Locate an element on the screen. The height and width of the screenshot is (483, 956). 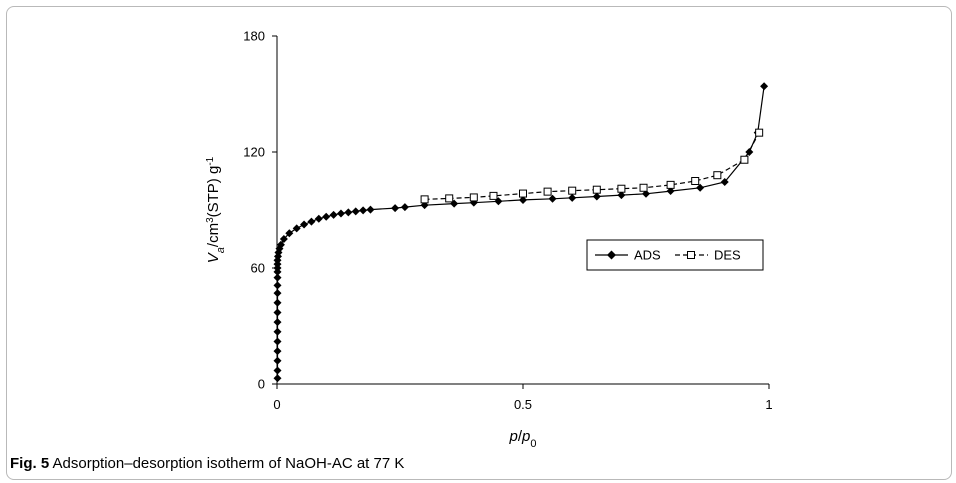
y-axis-label: Va/cm3(STP) g-1 is located at coordinates (216, 209).